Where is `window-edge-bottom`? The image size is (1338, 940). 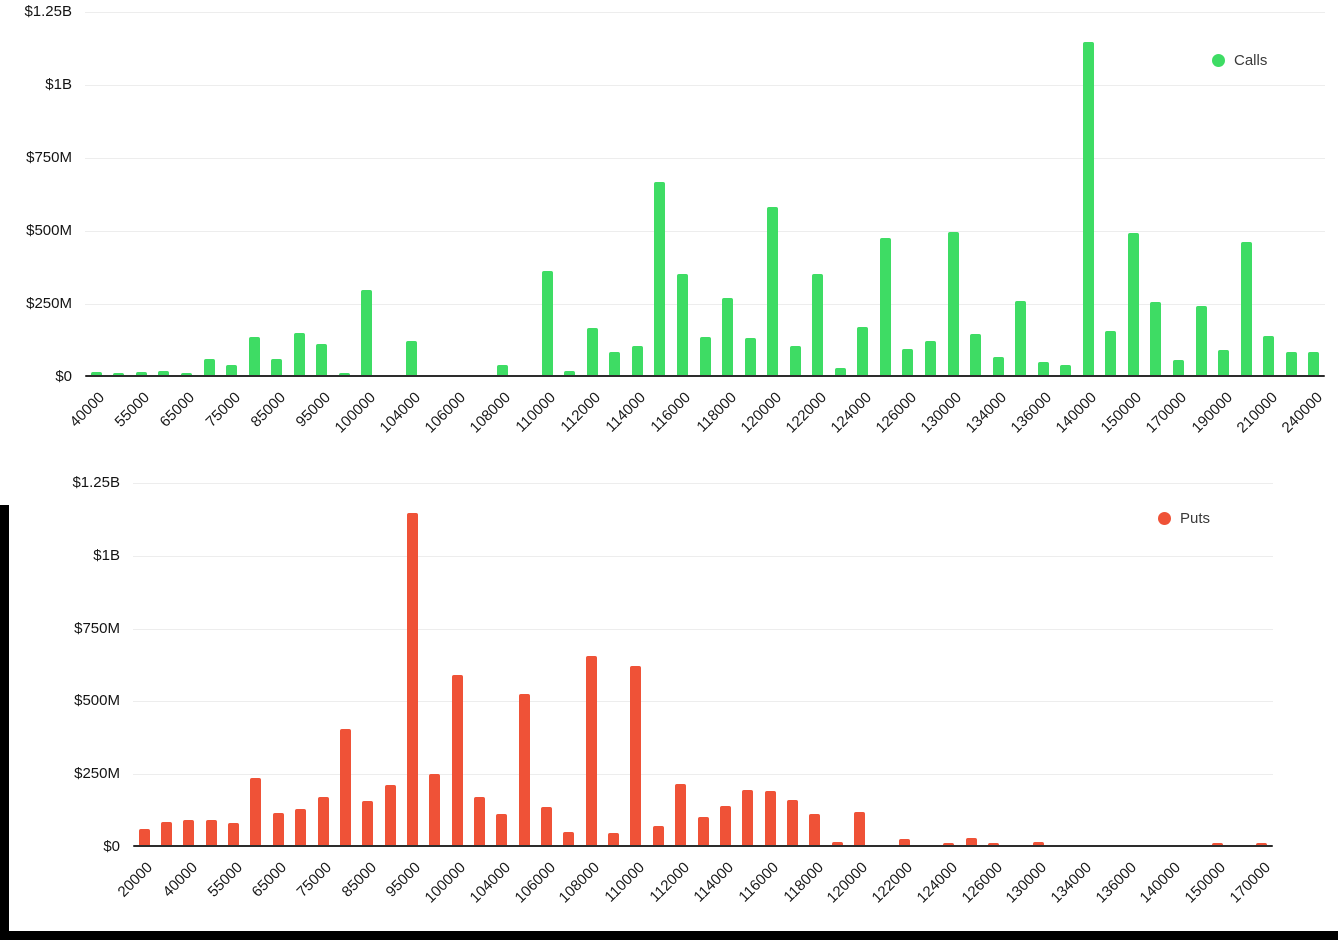
window-edge-bottom is located at coordinates (669, 935).